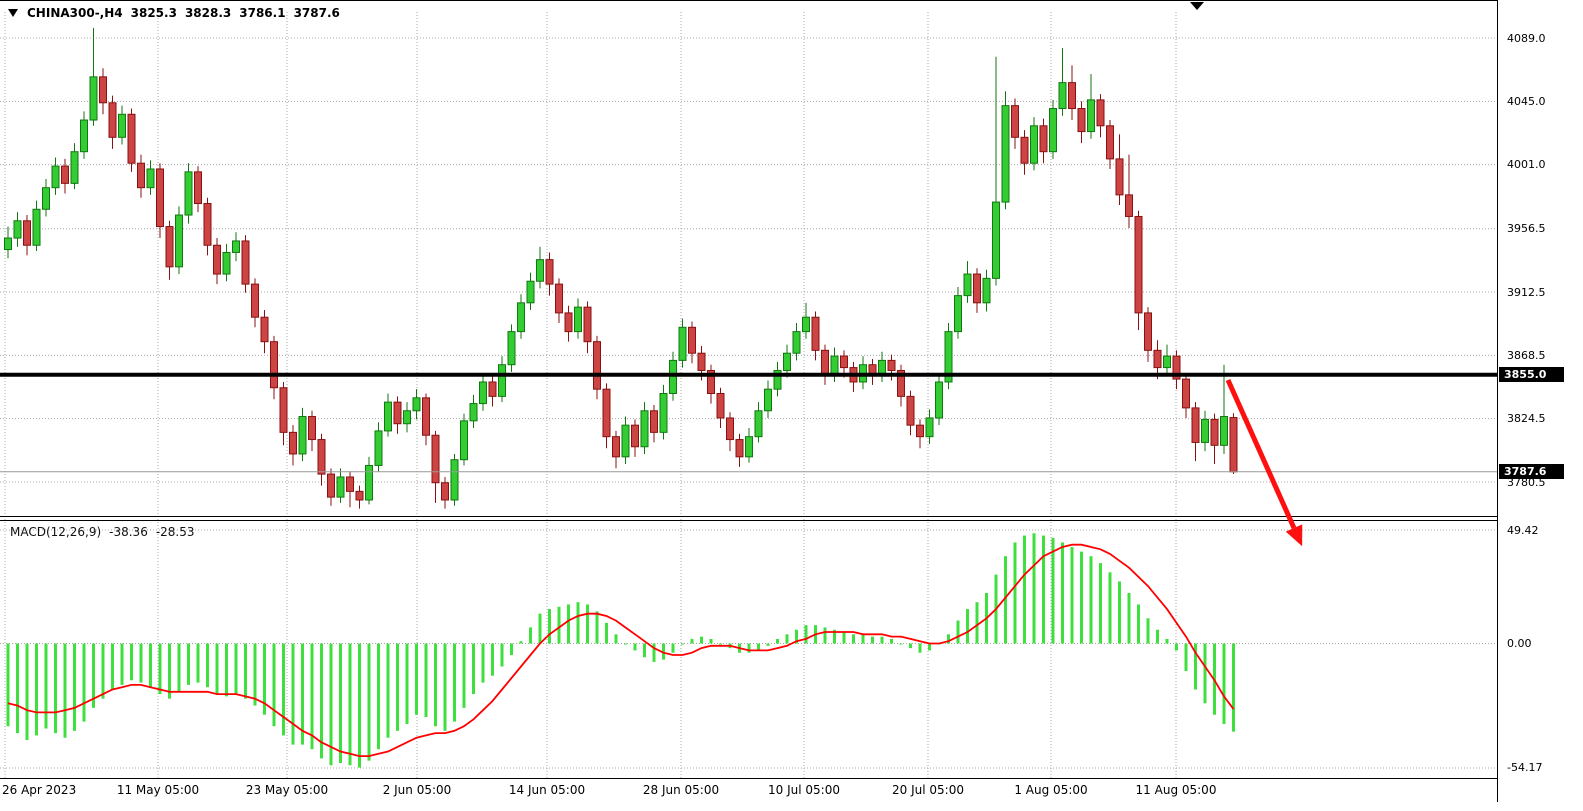 The width and height of the screenshot is (1583, 811). What do you see at coordinates (1525, 768) in the screenshot?
I see `macd-tick-label: -54.17` at bounding box center [1525, 768].